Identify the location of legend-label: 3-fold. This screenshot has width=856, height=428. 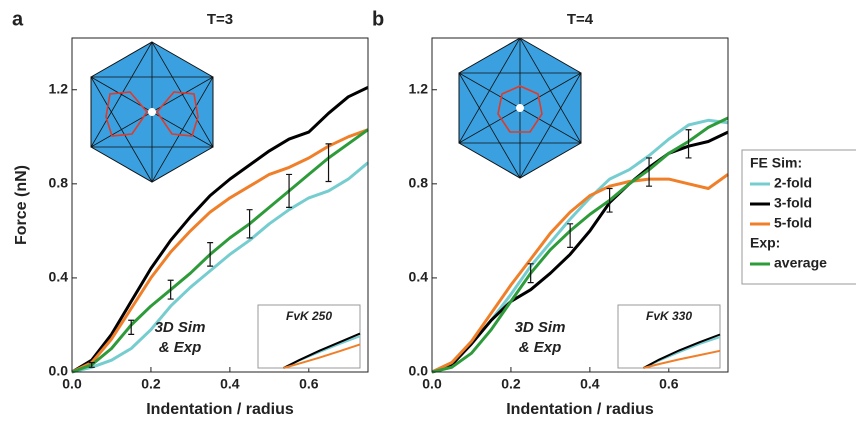
(793, 203).